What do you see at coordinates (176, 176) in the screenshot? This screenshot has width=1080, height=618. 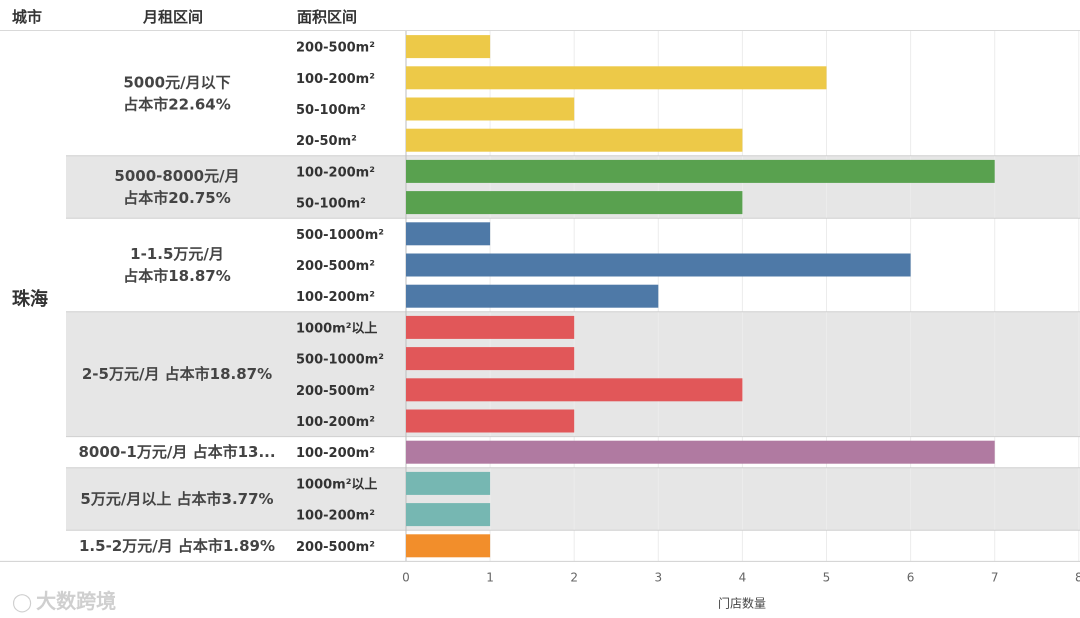 I see `rent-range-label: 5000-8000元/月` at bounding box center [176, 176].